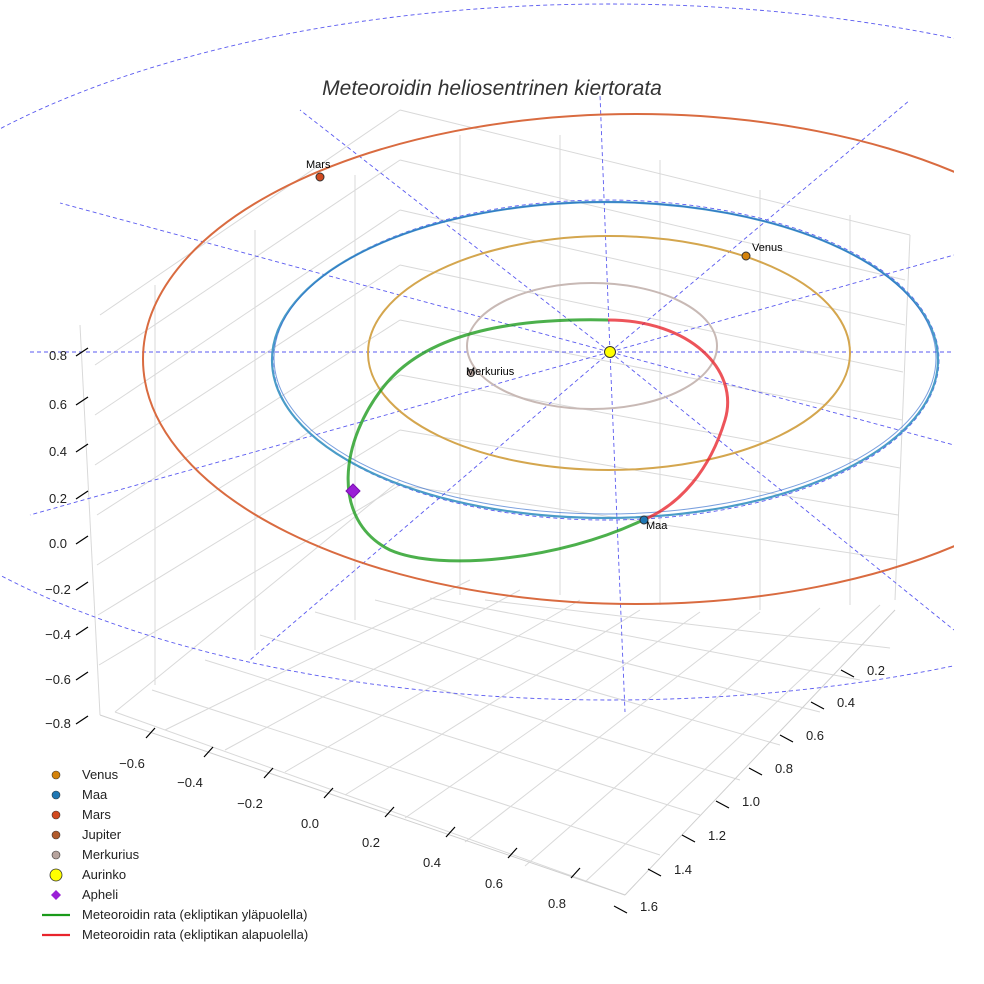 Image resolution: width=984 pixels, height=984 pixels. Describe the element at coordinates (95, 794) in the screenshot. I see `legend-label: Maa` at that location.